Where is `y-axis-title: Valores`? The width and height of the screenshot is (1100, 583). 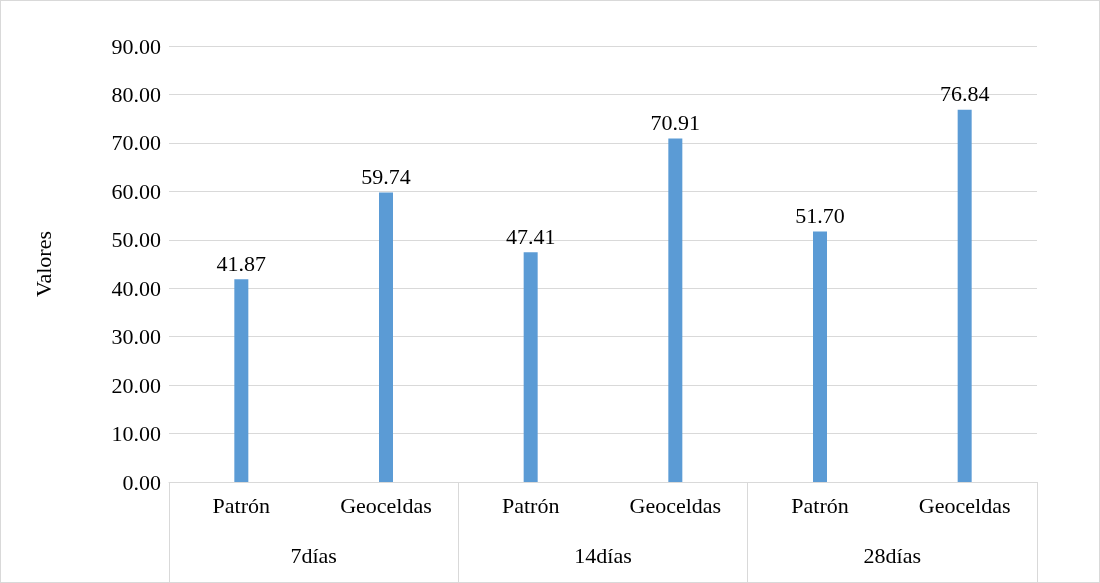
y-axis-title: Valores is located at coordinates (43, 264).